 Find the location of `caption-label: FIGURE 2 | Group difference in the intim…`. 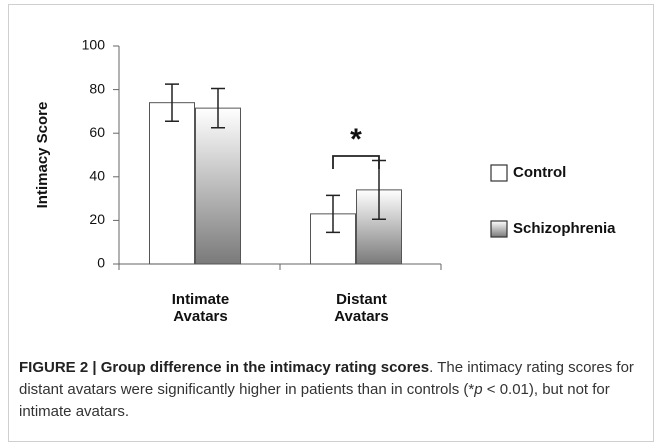

caption-label: FIGURE 2 | Group difference in the intim… is located at coordinates (224, 367).